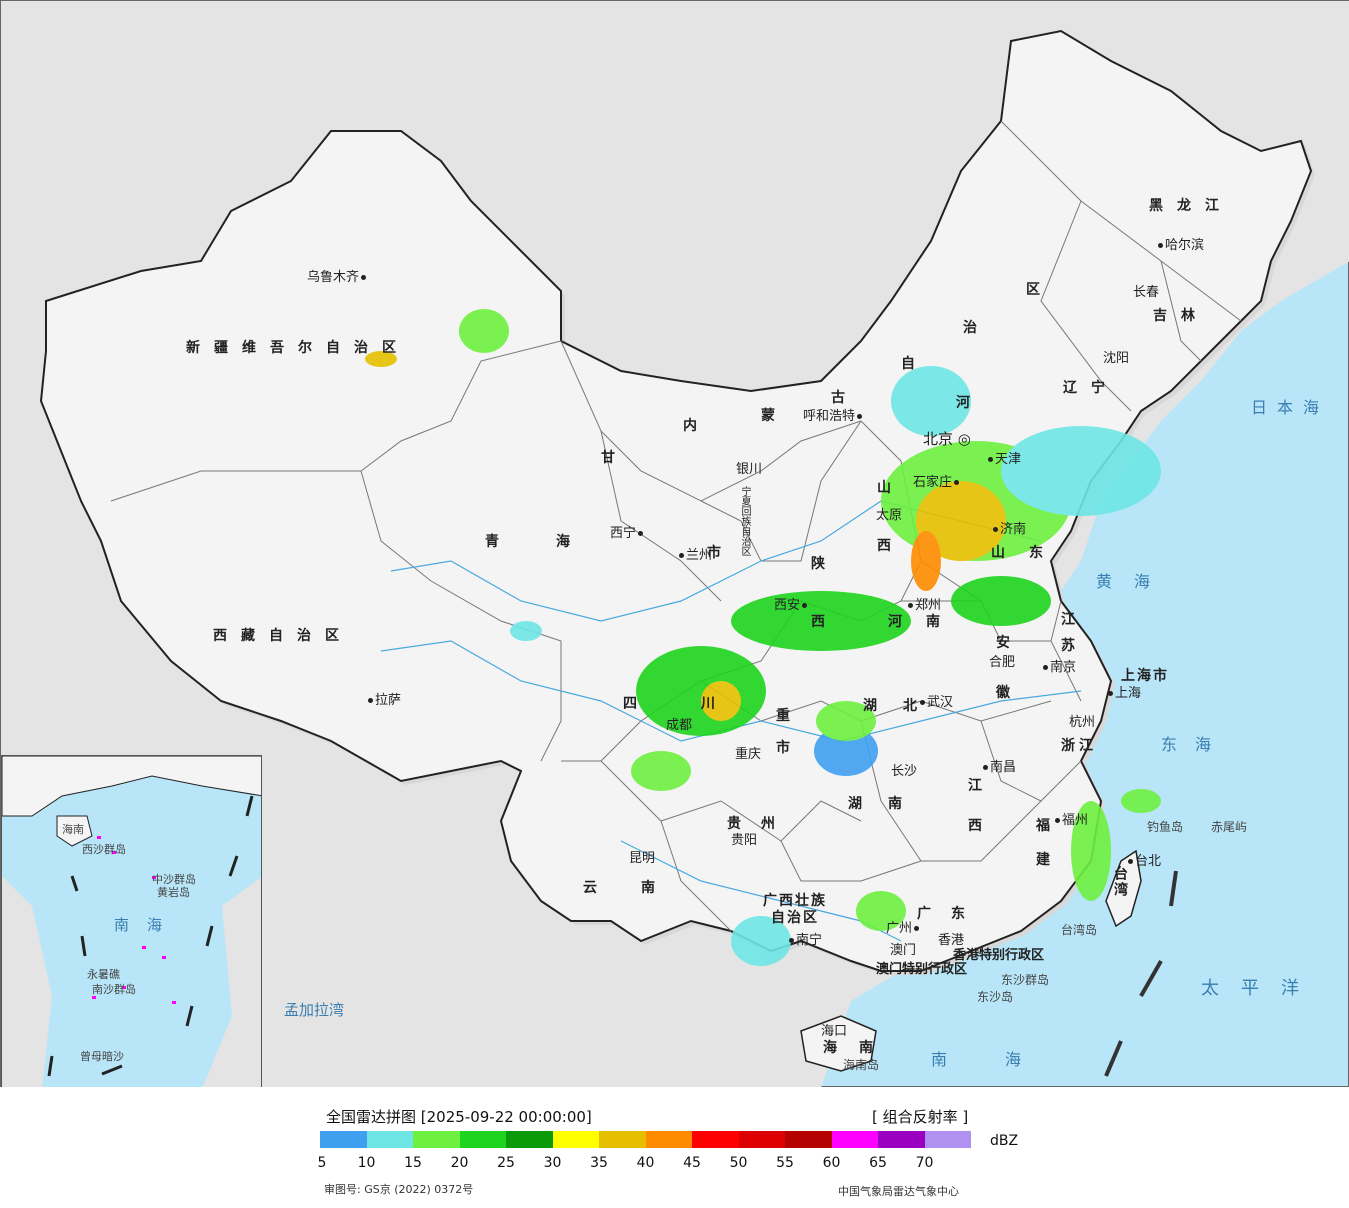 The image size is (1349, 1208). Describe the element at coordinates (103, 974) in the screenshot. I see `inset-yongshu: 永暑礁` at that location.